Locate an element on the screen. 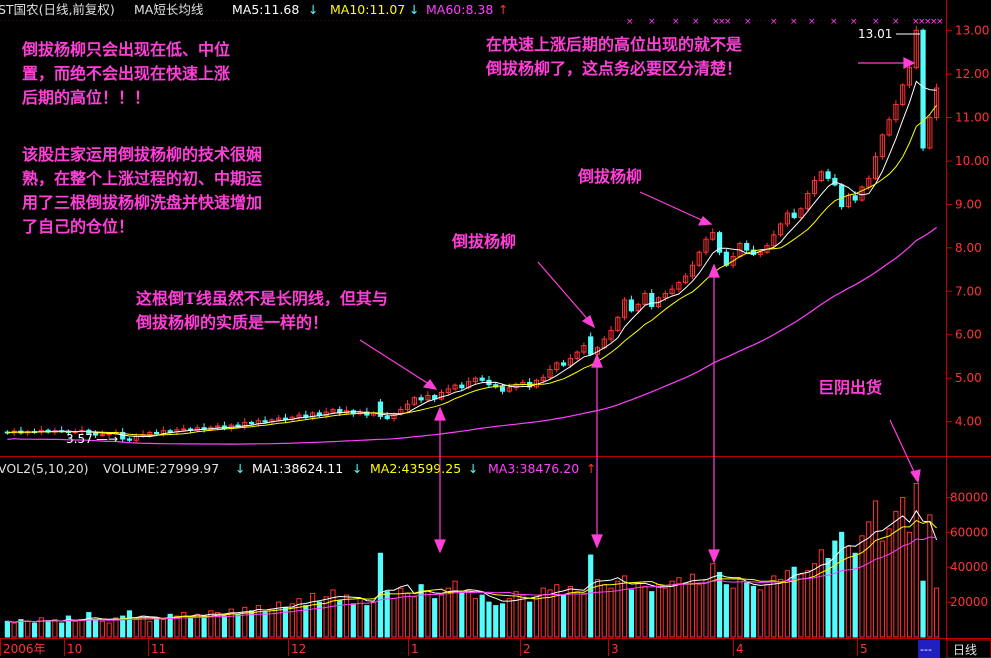  vol-ma3: MA3:38476.20 is located at coordinates (533, 468).